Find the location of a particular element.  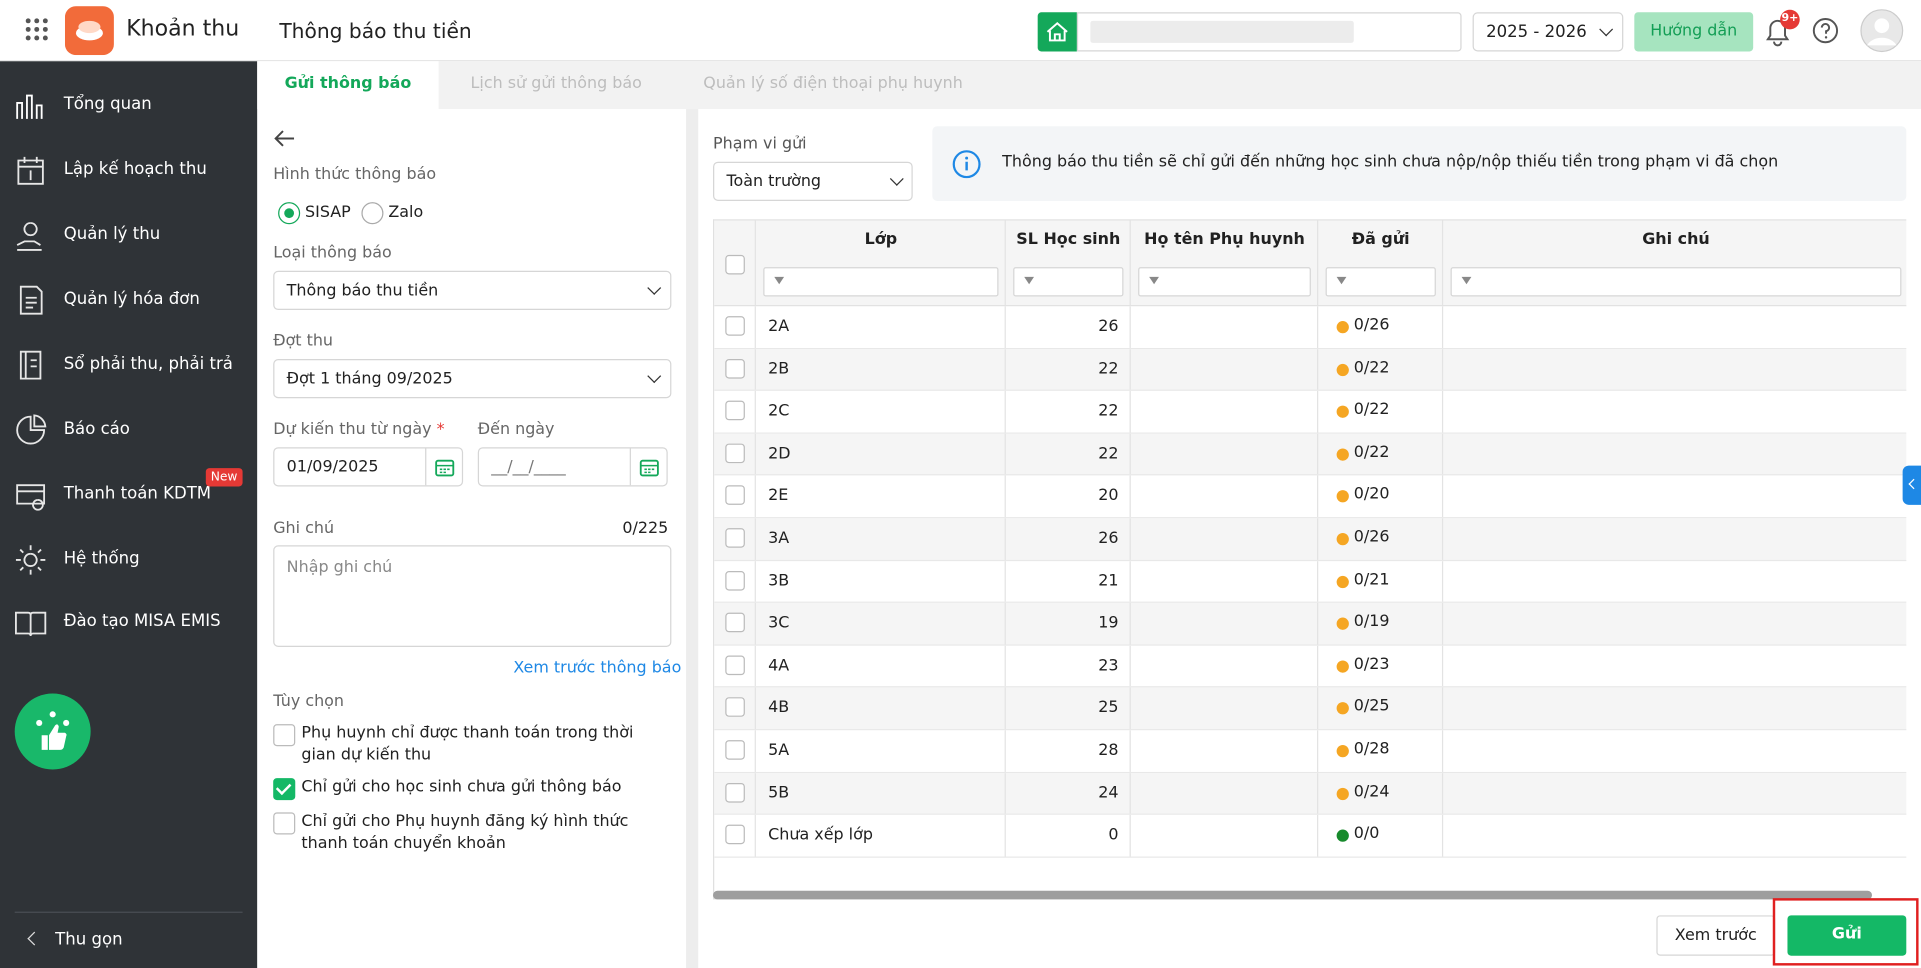

tab: Gửi thông báo is located at coordinates (348, 85).